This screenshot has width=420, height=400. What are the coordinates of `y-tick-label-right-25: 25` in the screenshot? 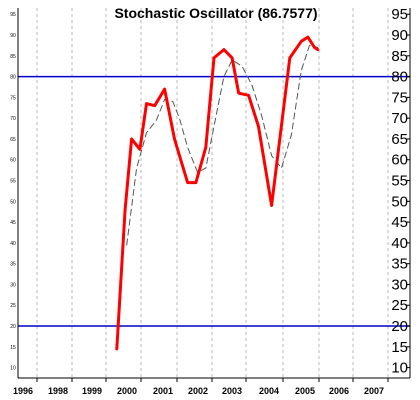 It's located at (399, 305).